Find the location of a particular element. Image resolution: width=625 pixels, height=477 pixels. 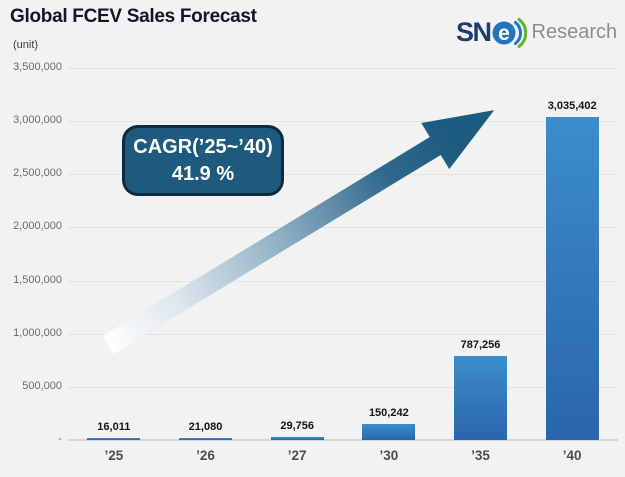

logo-sn-text: SN is located at coordinates (474, 32).